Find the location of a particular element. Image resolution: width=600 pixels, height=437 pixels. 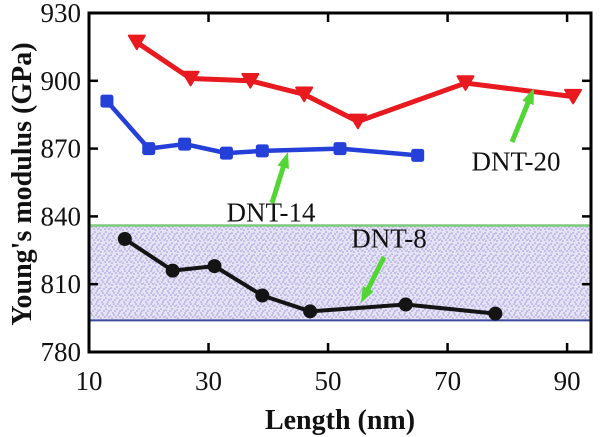

svg-text: 10 is located at coordinates (89, 381).